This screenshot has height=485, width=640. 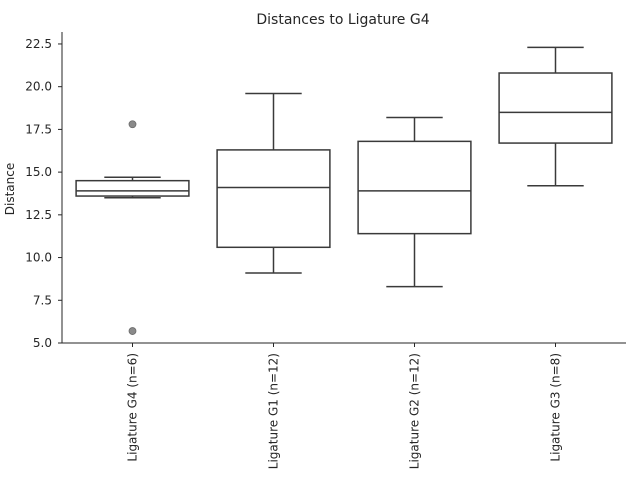 I want to click on y-tick-label: 7.5, so click(x=42, y=300).